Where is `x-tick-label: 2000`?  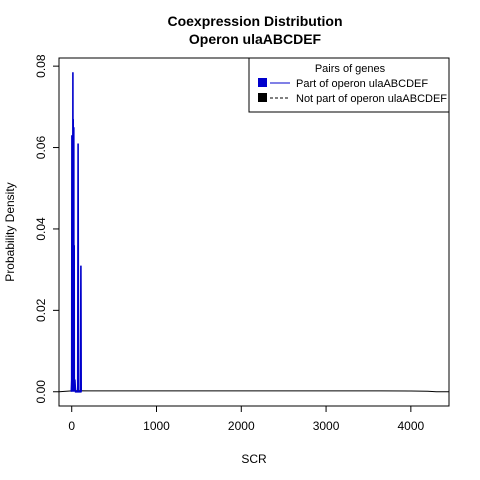 x-tick-label: 2000 is located at coordinates (241, 426).